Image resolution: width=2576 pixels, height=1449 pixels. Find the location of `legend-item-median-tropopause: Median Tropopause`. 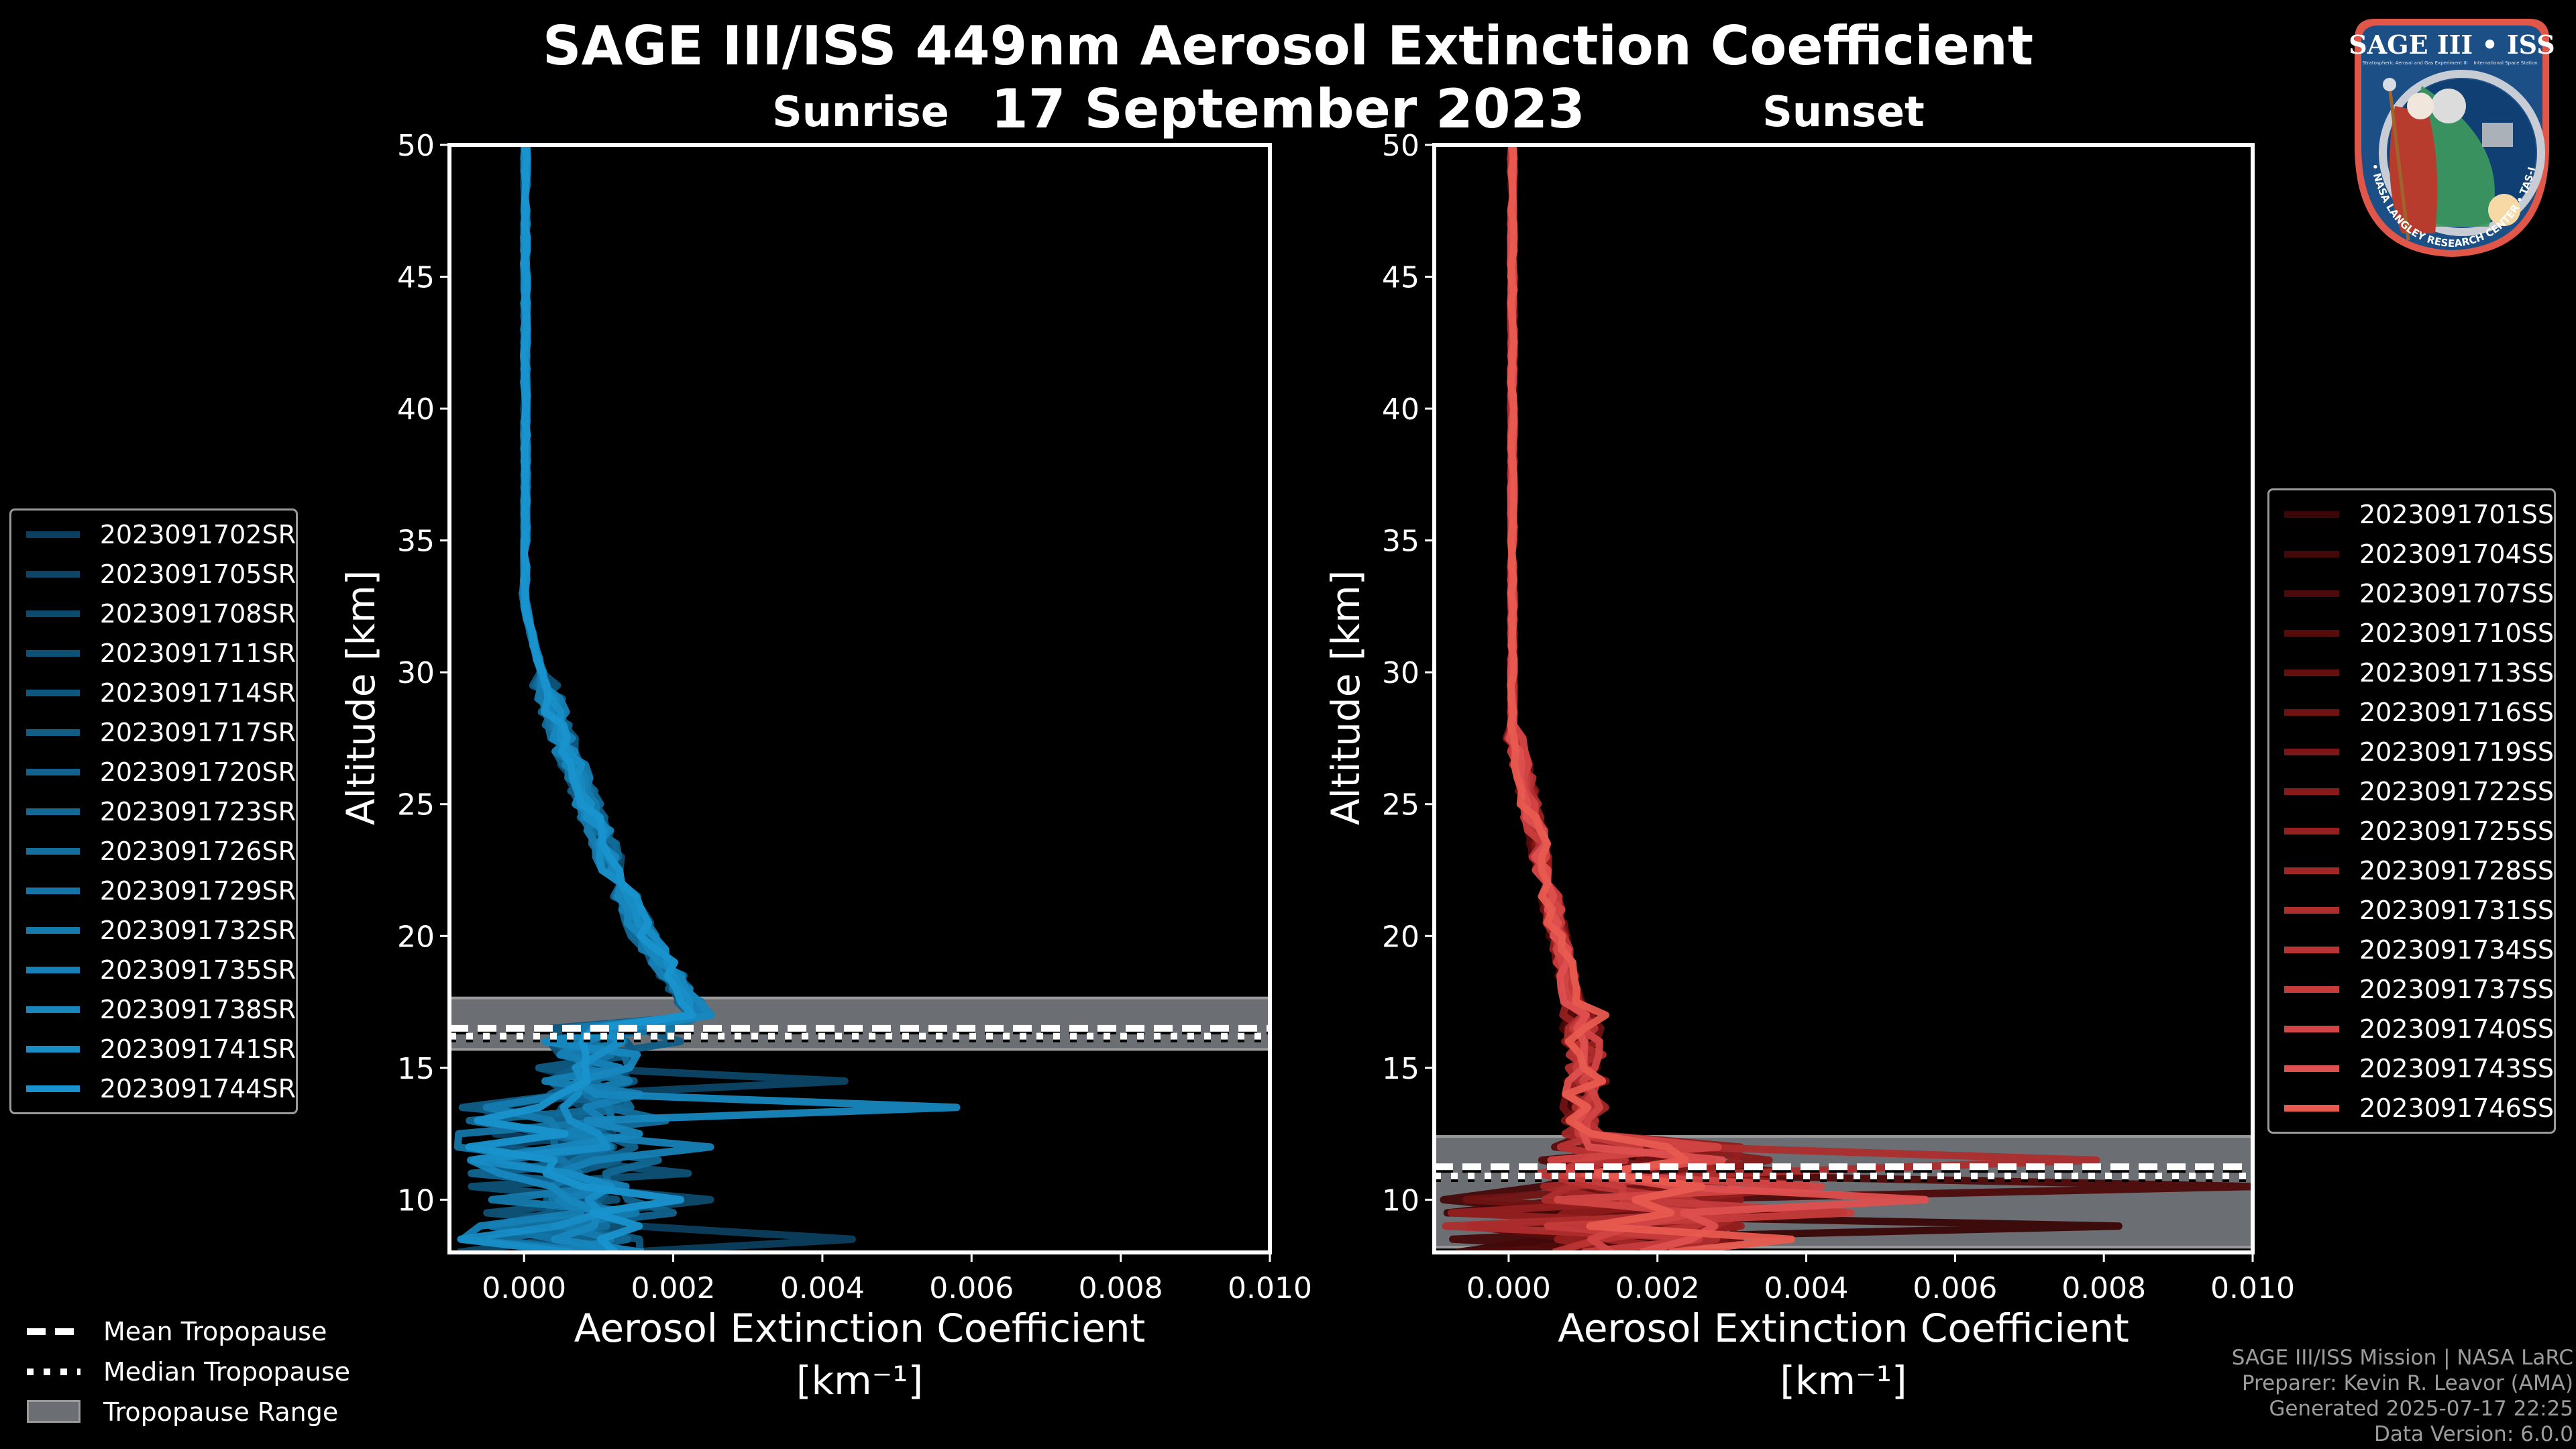

legend-item-median-tropopause: Median Tropopause is located at coordinates (185, 1372).